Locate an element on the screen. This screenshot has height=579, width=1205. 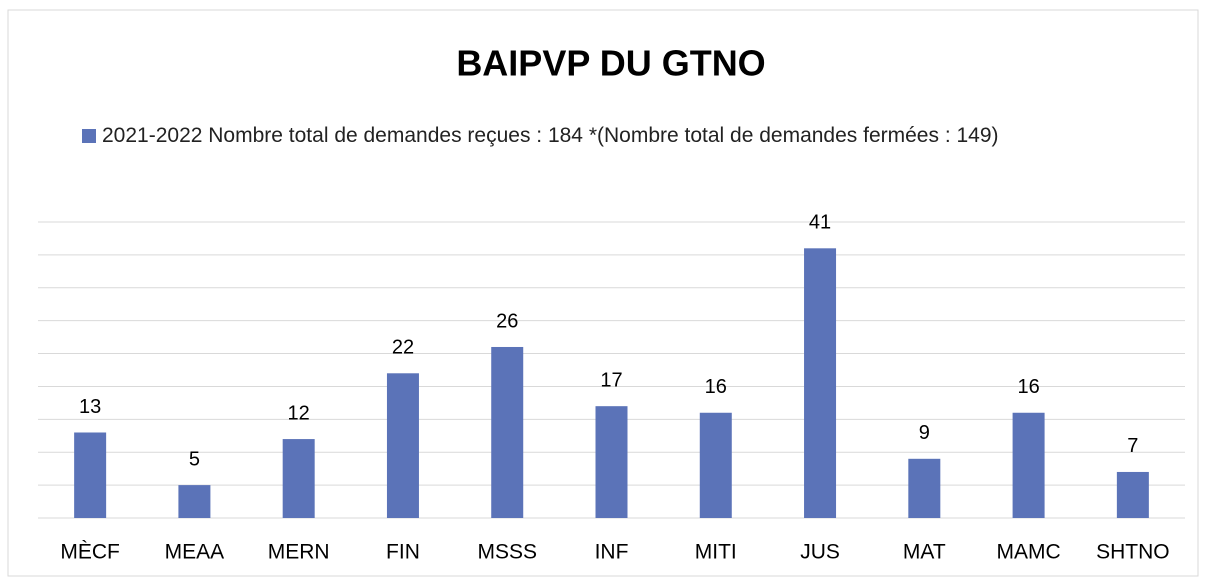
data-label: 12 is located at coordinates (299, 413).